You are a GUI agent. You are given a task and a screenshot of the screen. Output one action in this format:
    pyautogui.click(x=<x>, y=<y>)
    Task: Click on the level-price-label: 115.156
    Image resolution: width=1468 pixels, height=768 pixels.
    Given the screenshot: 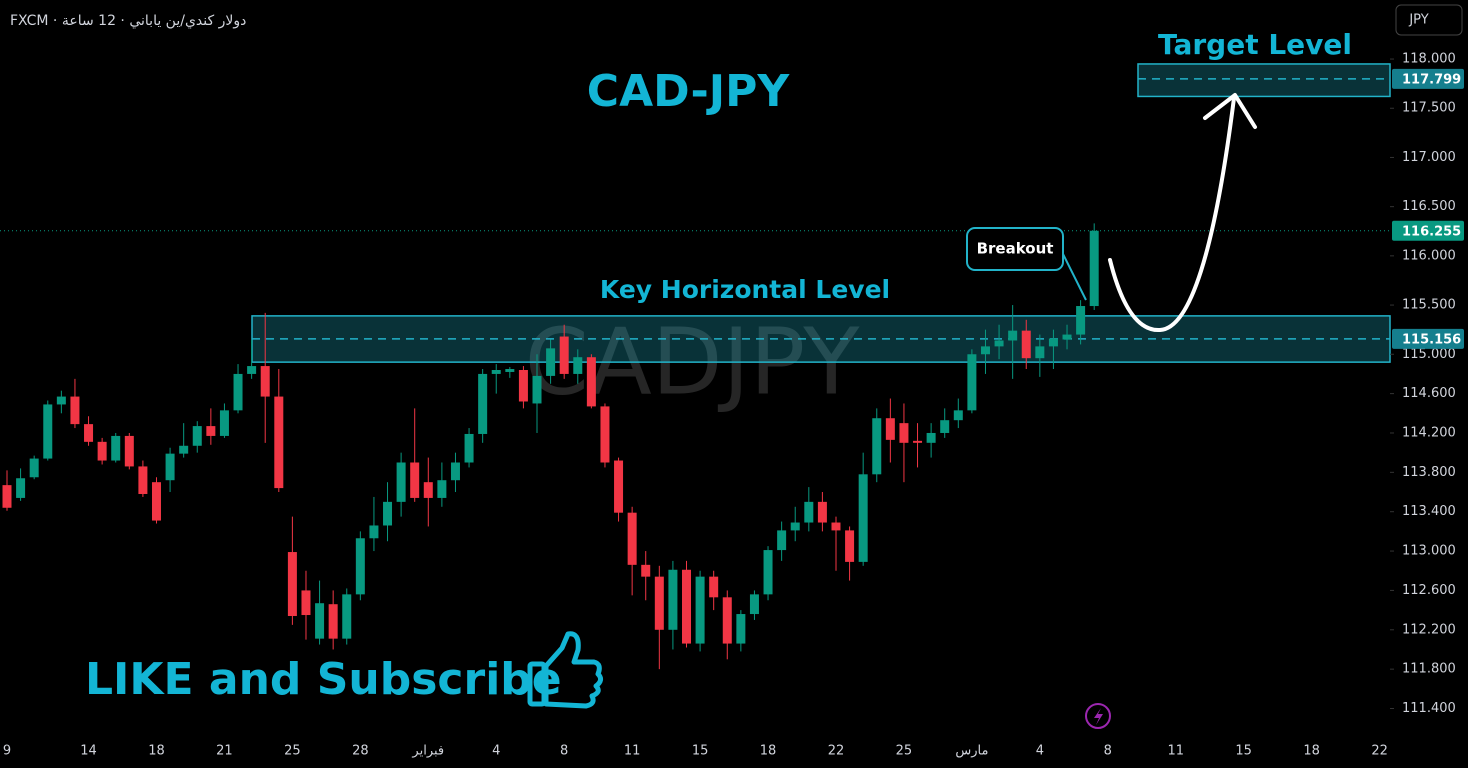 What is the action you would take?
    pyautogui.click(x=1431, y=339)
    